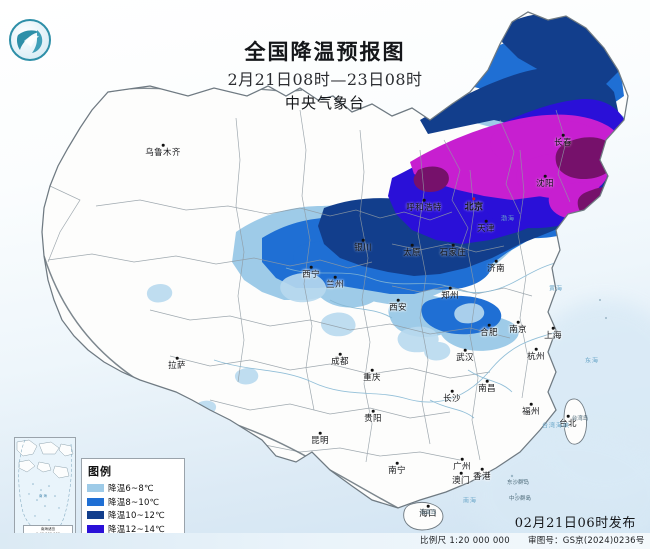  What do you see at coordinates (563, 143) in the screenshot?
I see `city-label-changchun: 长春` at bounding box center [563, 143].